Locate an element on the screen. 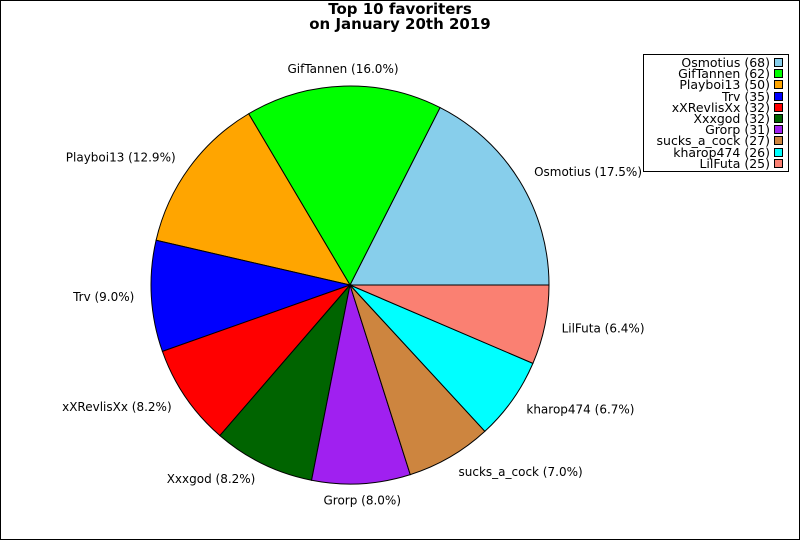  pie-label-kharop474: kharop474 (6.7%) is located at coordinates (580, 410).